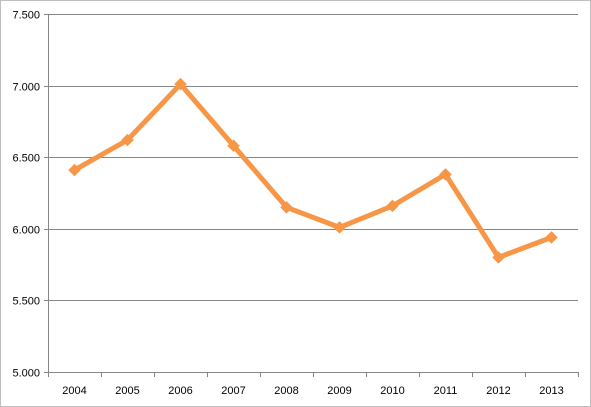 Image resolution: width=591 pixels, height=407 pixels. What do you see at coordinates (446, 391) in the screenshot?
I see `x-tick-label: 2011` at bounding box center [446, 391].